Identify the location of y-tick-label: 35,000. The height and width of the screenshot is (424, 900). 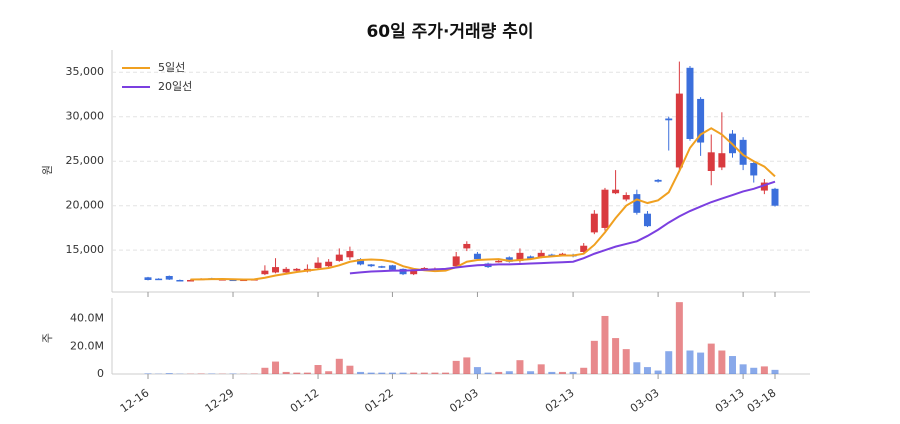
(85, 71).